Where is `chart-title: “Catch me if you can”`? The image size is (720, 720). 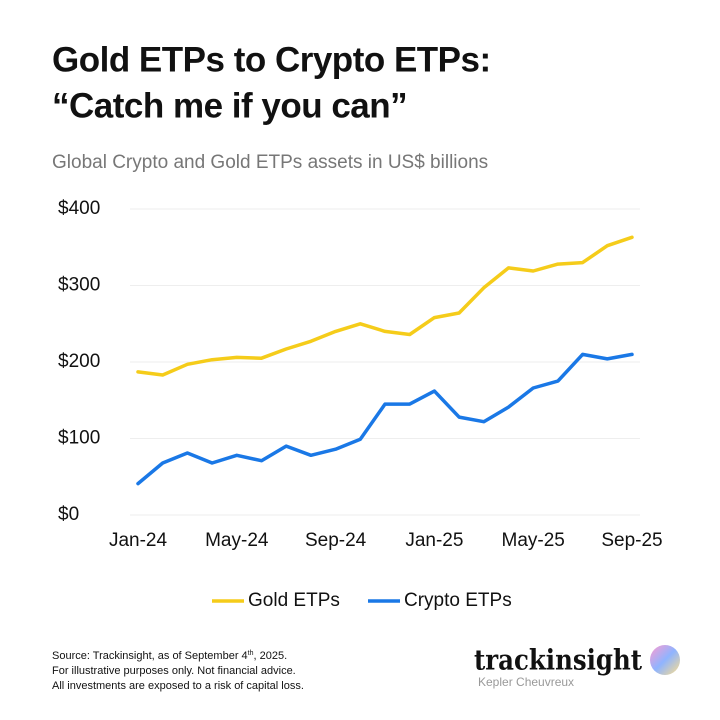
chart-title: “Catch me if you can” is located at coordinates (229, 105).